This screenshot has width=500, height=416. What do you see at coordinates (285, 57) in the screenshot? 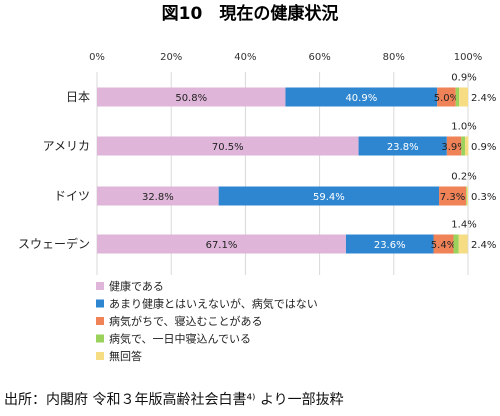
I see `x-axis-ticks: 0% 20% 40% 60% 80% 100%` at bounding box center [285, 57].